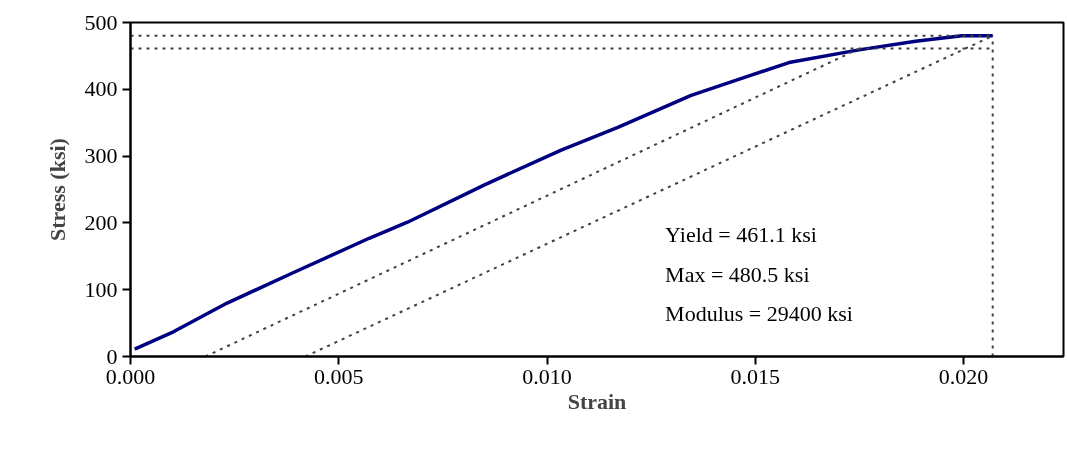 The width and height of the screenshot is (1067, 458). I want to click on x-tick-label: 0.015, so click(755, 376).